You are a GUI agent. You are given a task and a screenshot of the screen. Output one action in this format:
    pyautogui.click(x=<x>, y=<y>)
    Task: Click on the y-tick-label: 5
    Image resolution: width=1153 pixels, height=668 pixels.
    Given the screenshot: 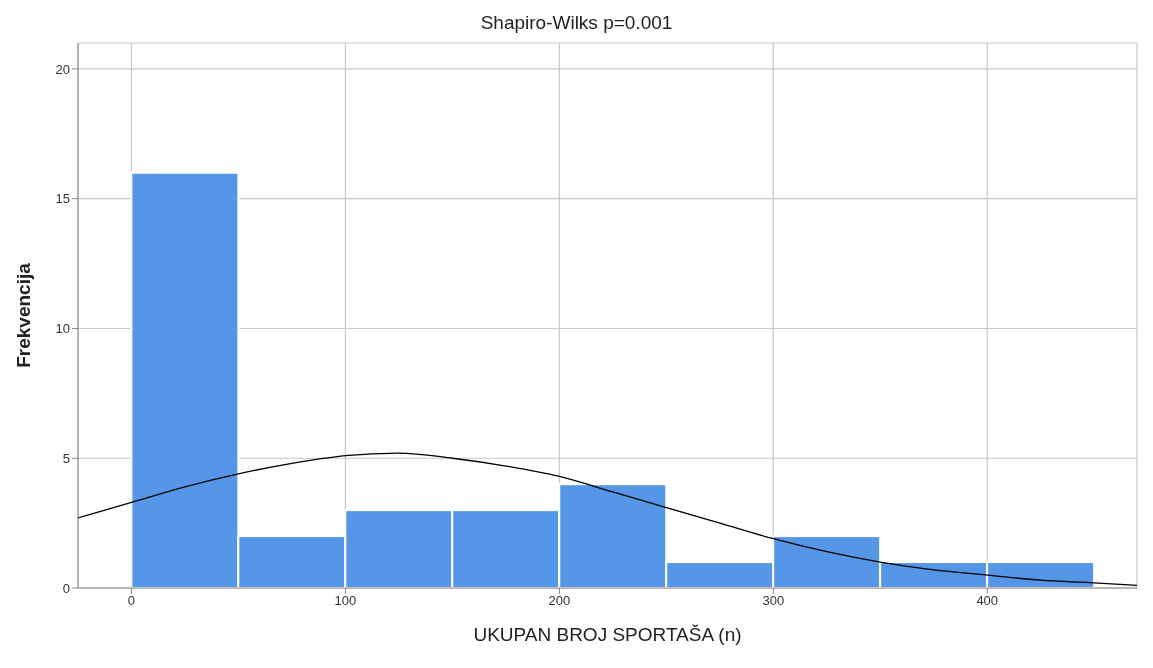 What is the action you would take?
    pyautogui.click(x=66, y=458)
    